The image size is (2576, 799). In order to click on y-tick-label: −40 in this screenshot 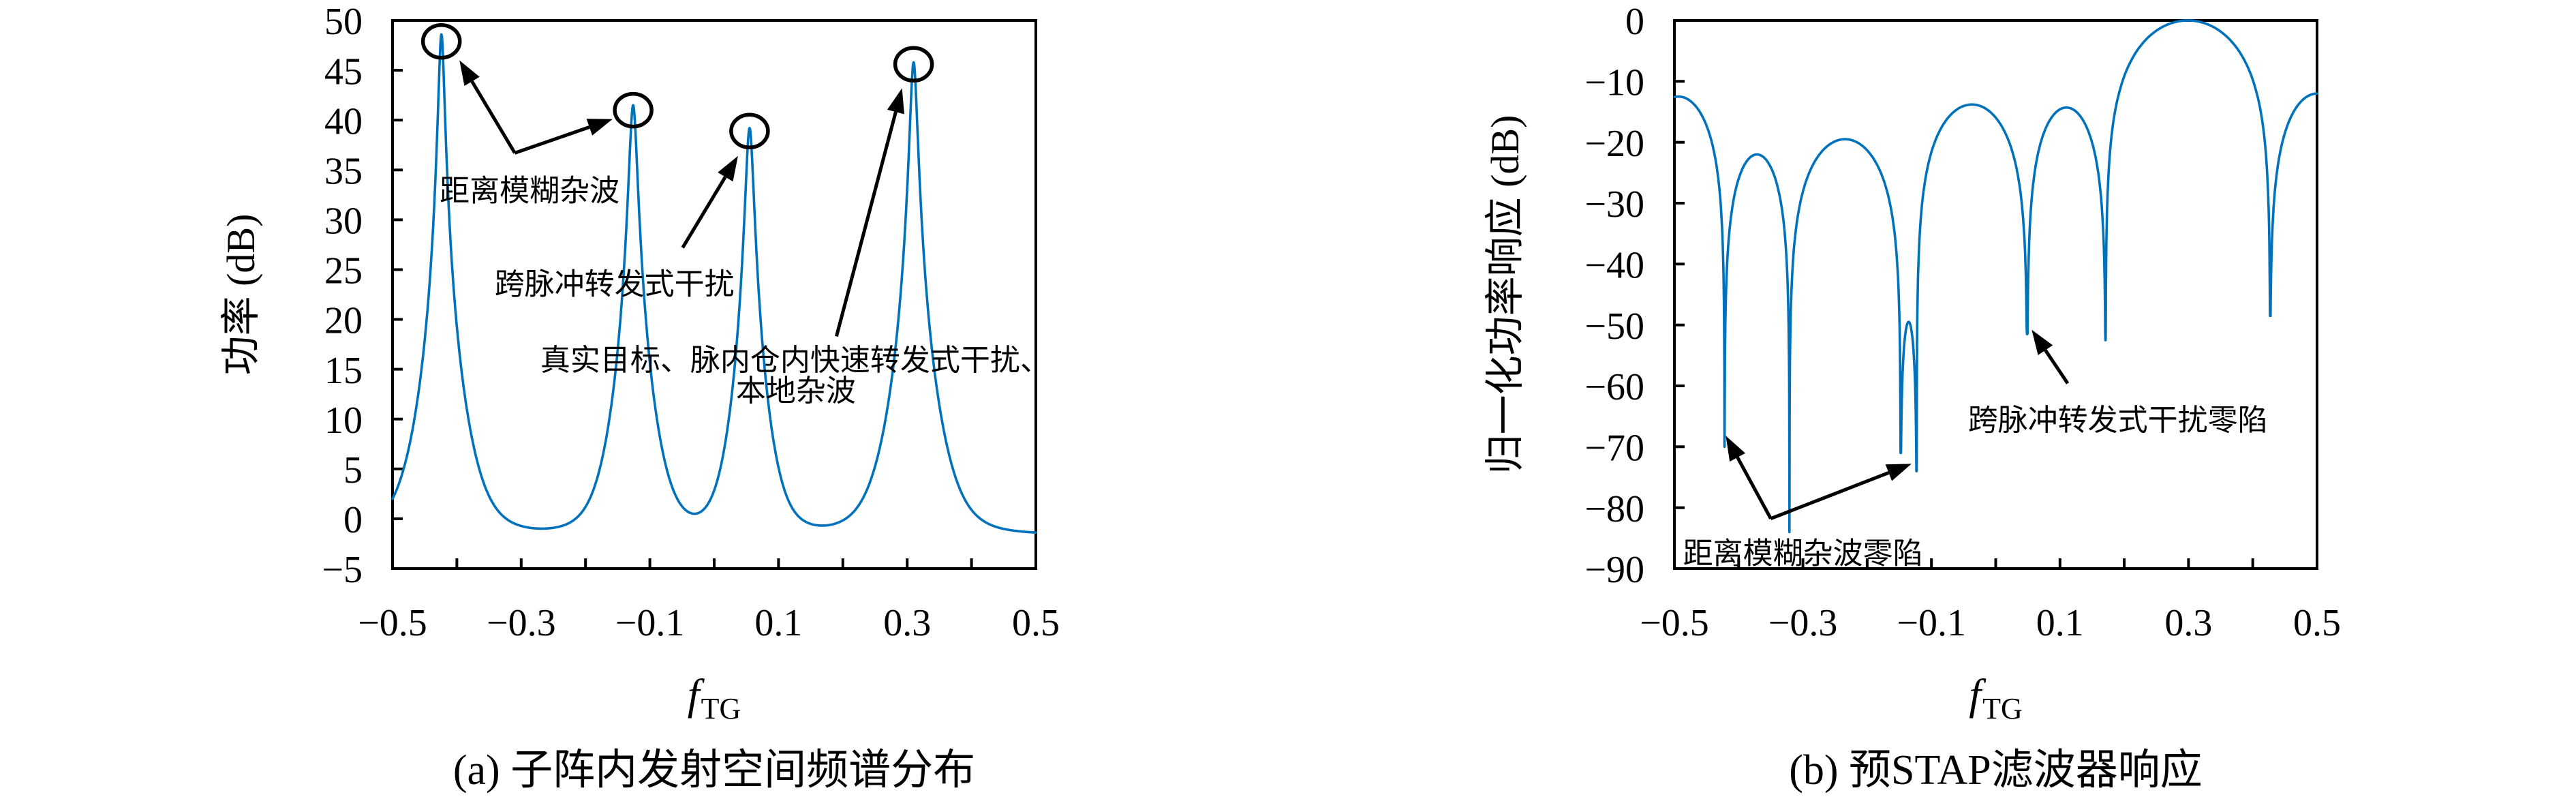, I will do `click(1614, 265)`.